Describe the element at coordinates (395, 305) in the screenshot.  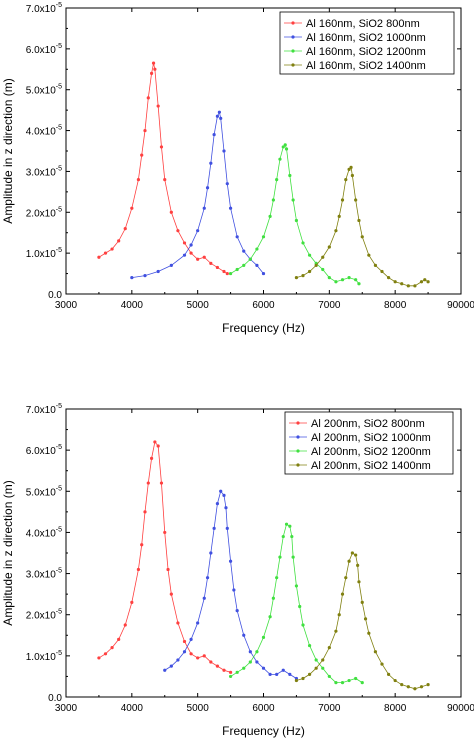
I see `x-tick-label: 8000` at that location.